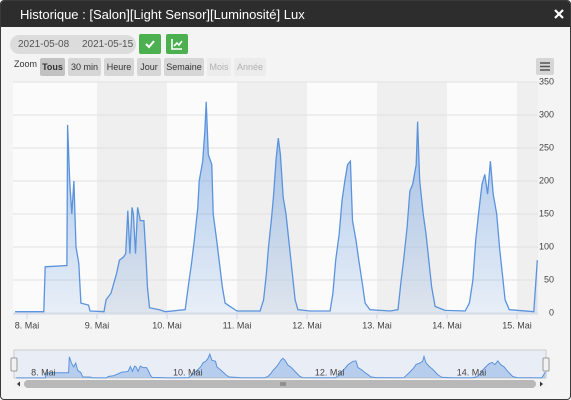  I want to click on validate-button, so click(150, 44).